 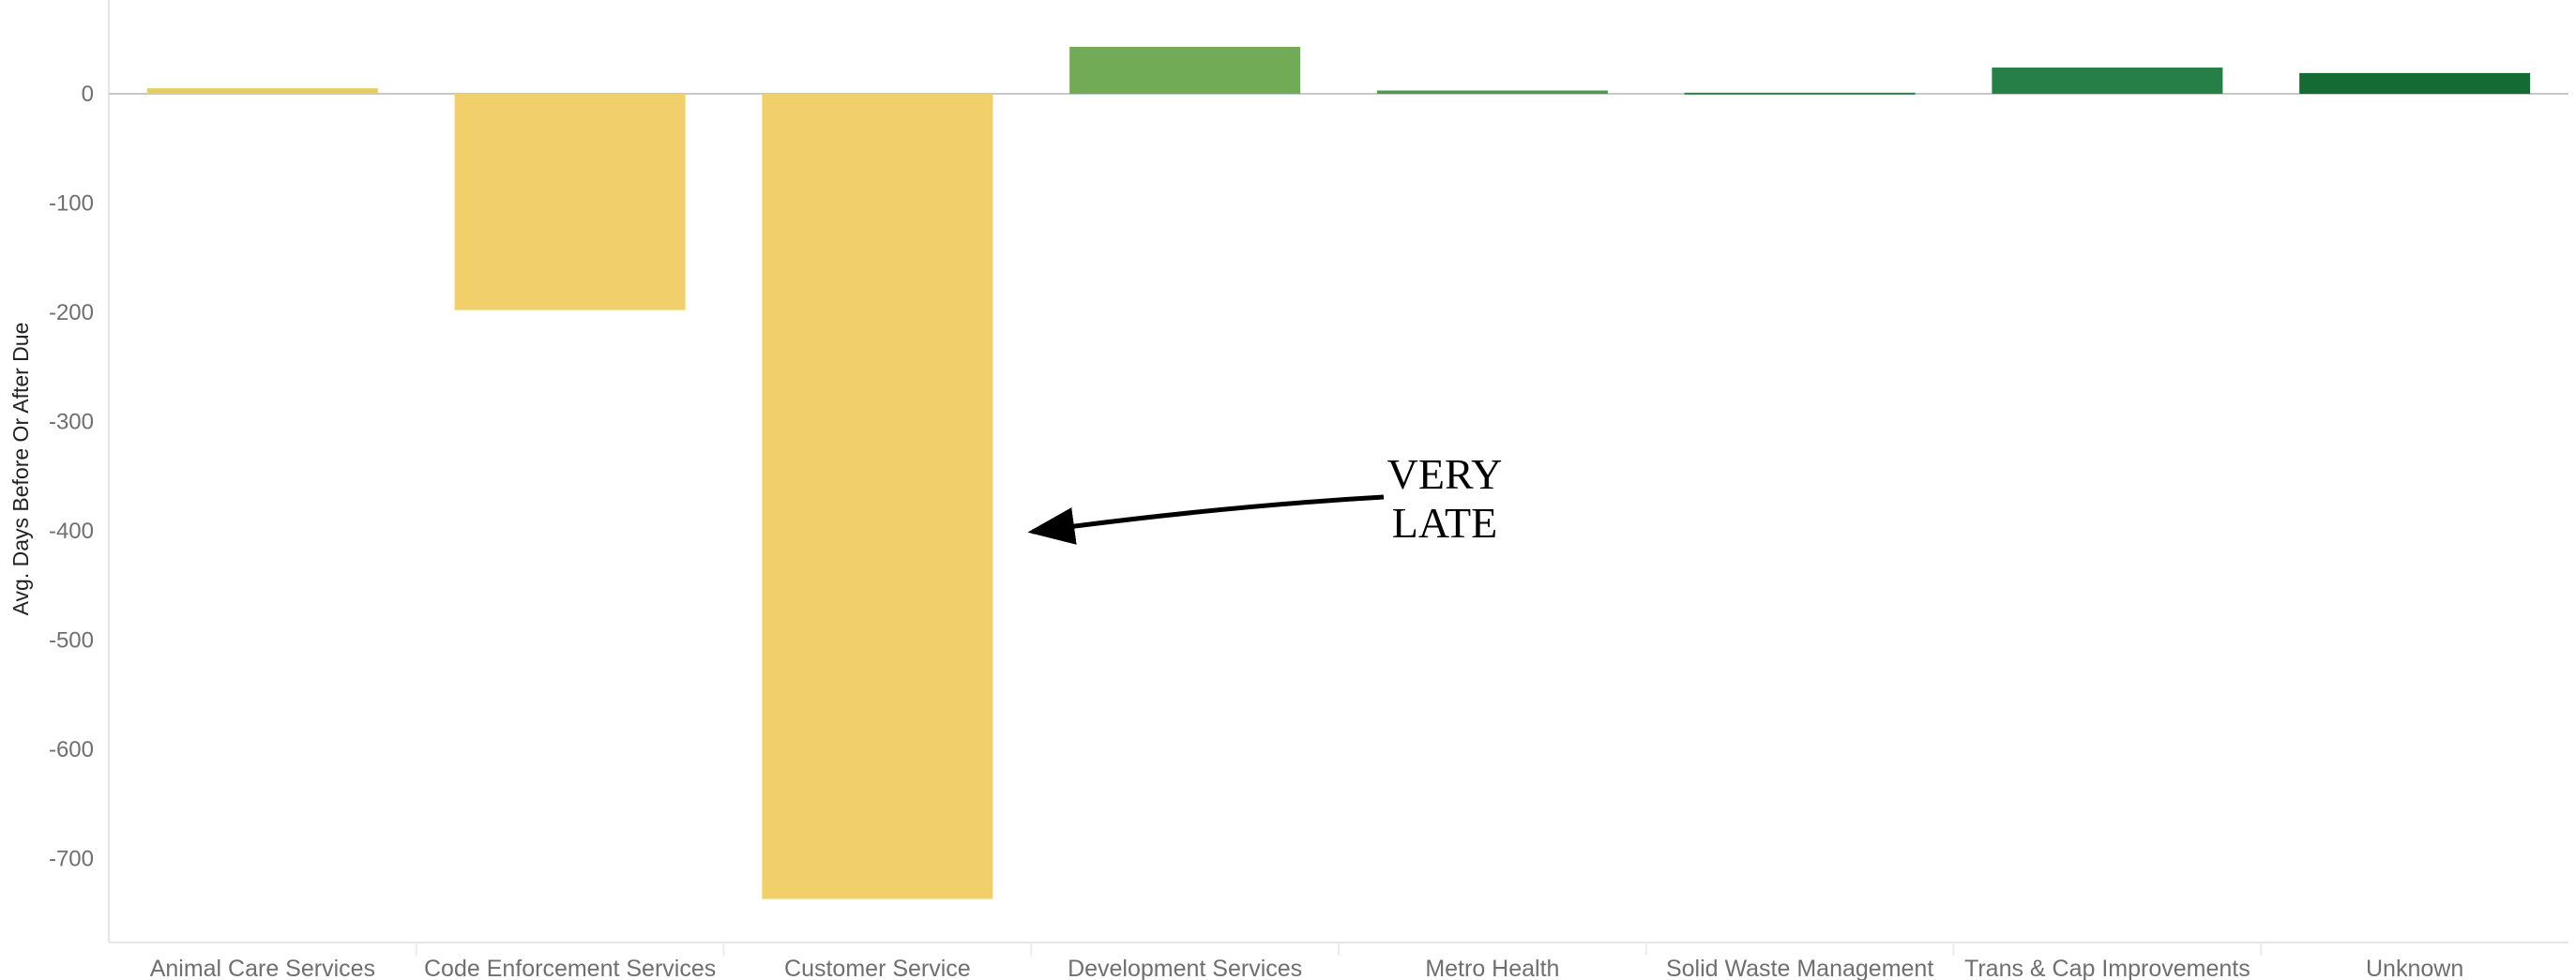 I want to click on y-tick-label: -600, so click(x=71, y=749).